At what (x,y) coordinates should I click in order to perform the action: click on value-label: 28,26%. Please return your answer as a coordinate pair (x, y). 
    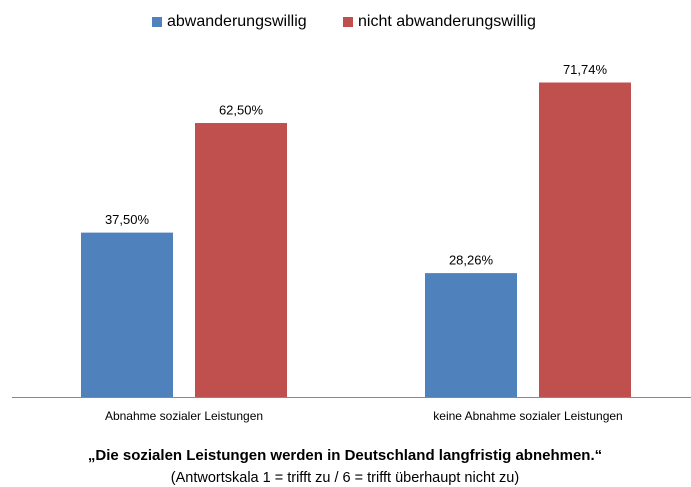
    Looking at the image, I should click on (471, 260).